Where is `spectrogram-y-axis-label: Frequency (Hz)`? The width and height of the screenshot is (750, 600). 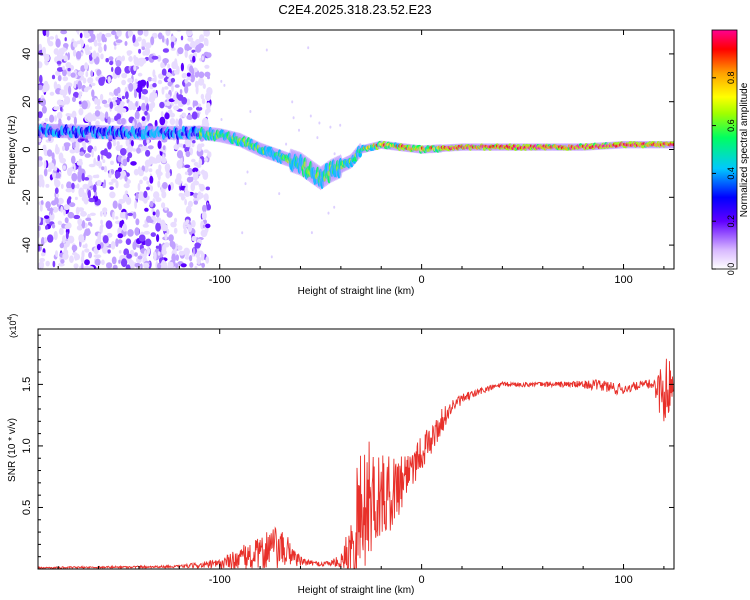
spectrogram-y-axis-label: Frequency (Hz) is located at coordinates (12, 150).